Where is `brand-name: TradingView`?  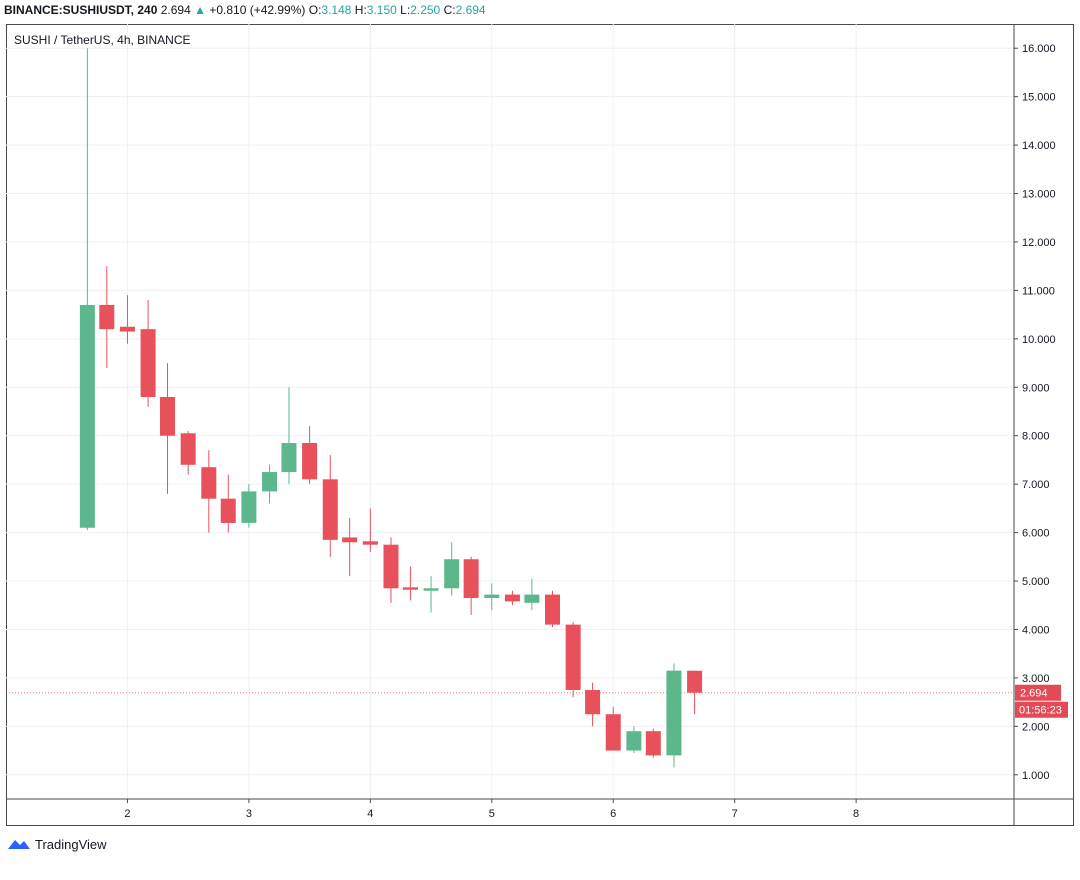 brand-name: TradingView is located at coordinates (71, 844).